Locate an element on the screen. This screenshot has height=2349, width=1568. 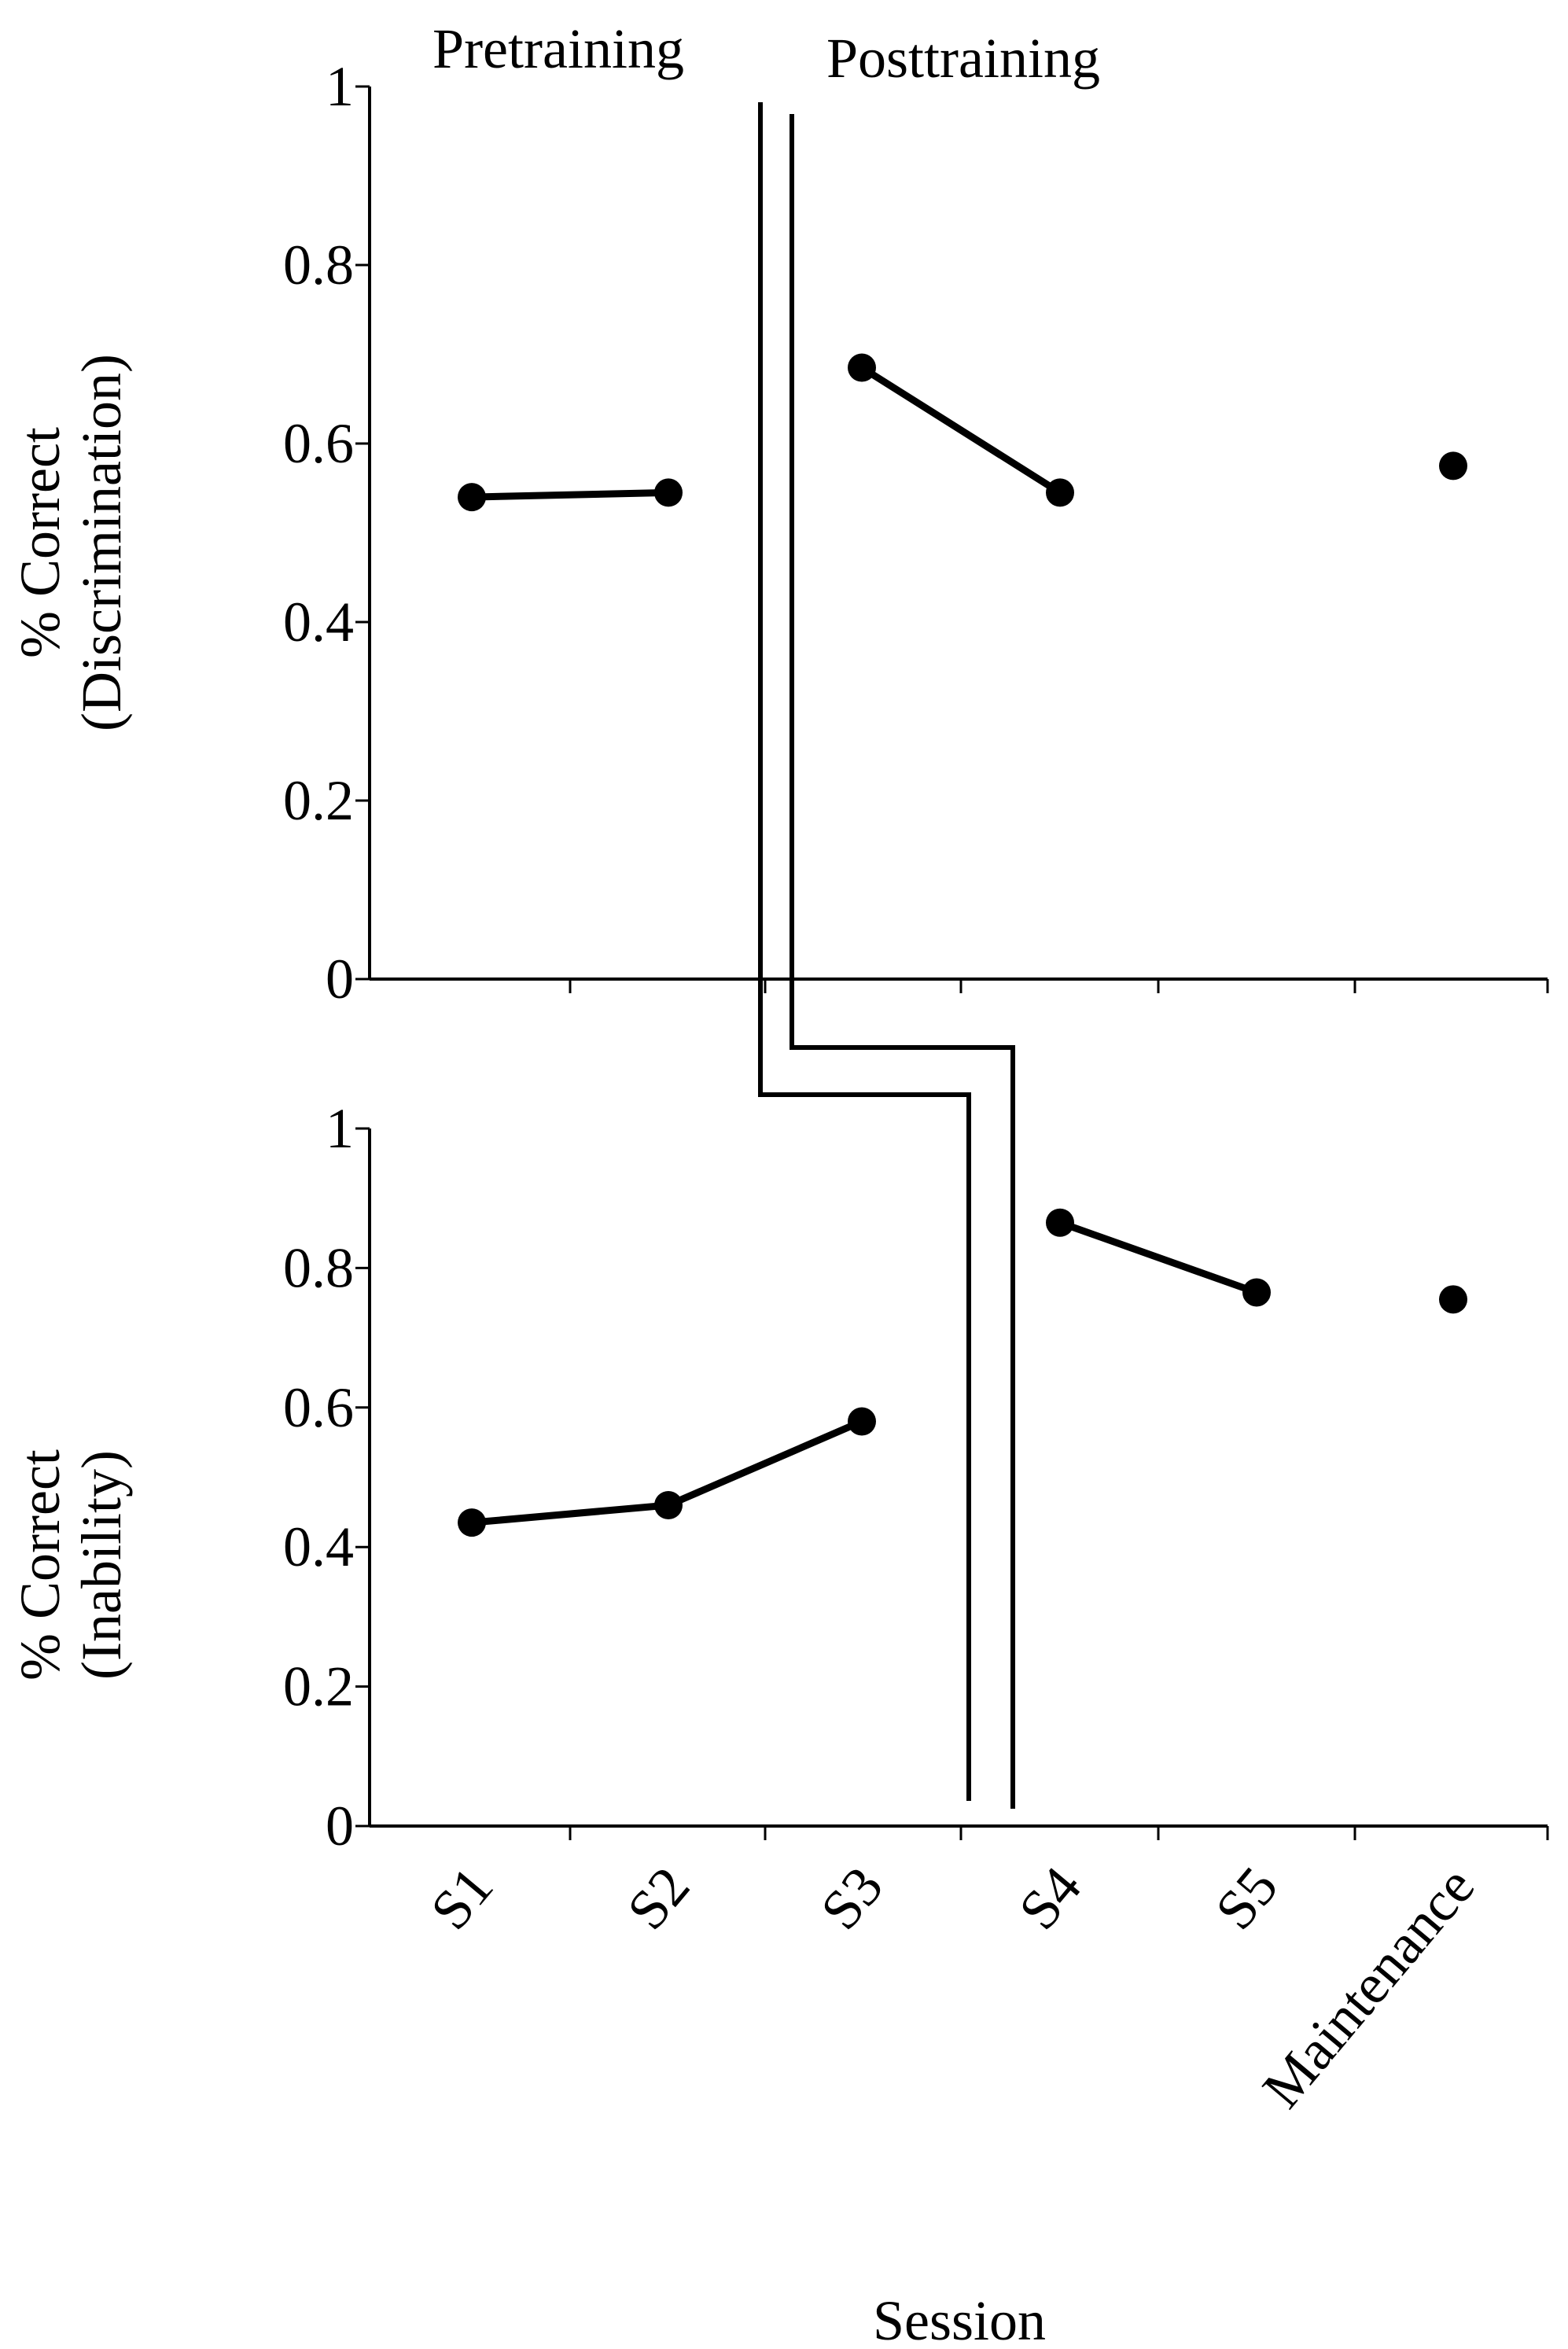
top-ylabel: % Correct (Discrimination) is located at coordinates (71, 542).